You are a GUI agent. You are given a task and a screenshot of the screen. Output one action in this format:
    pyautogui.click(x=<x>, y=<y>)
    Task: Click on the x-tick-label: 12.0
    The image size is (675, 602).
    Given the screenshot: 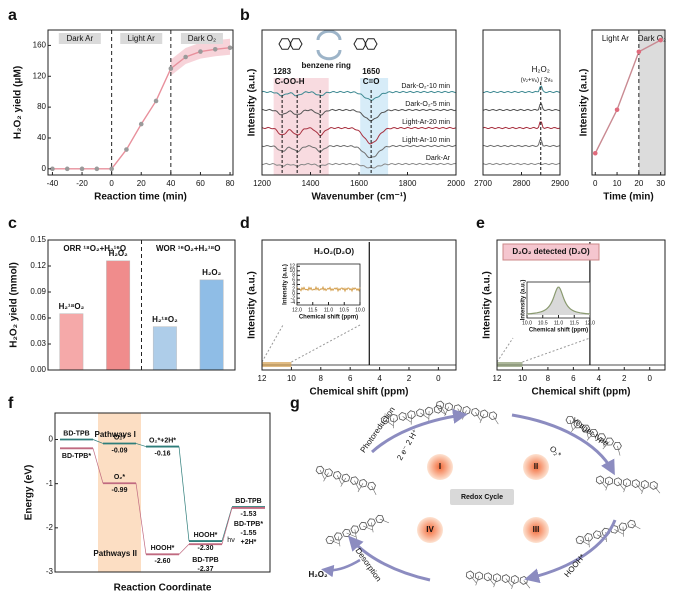 What is the action you would take?
    pyautogui.click(x=297, y=310)
    